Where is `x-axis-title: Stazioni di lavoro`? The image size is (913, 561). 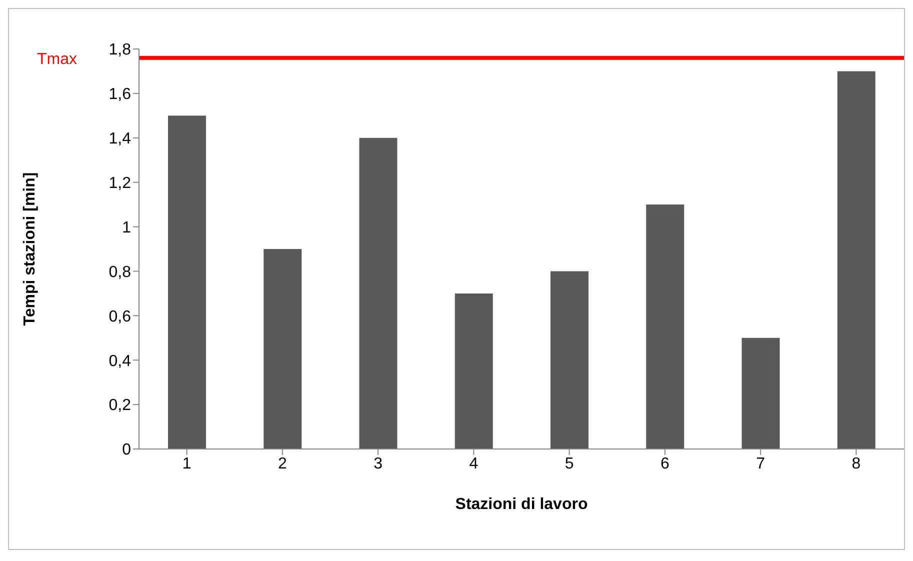 x-axis-title: Stazioni di lavoro is located at coordinates (521, 504).